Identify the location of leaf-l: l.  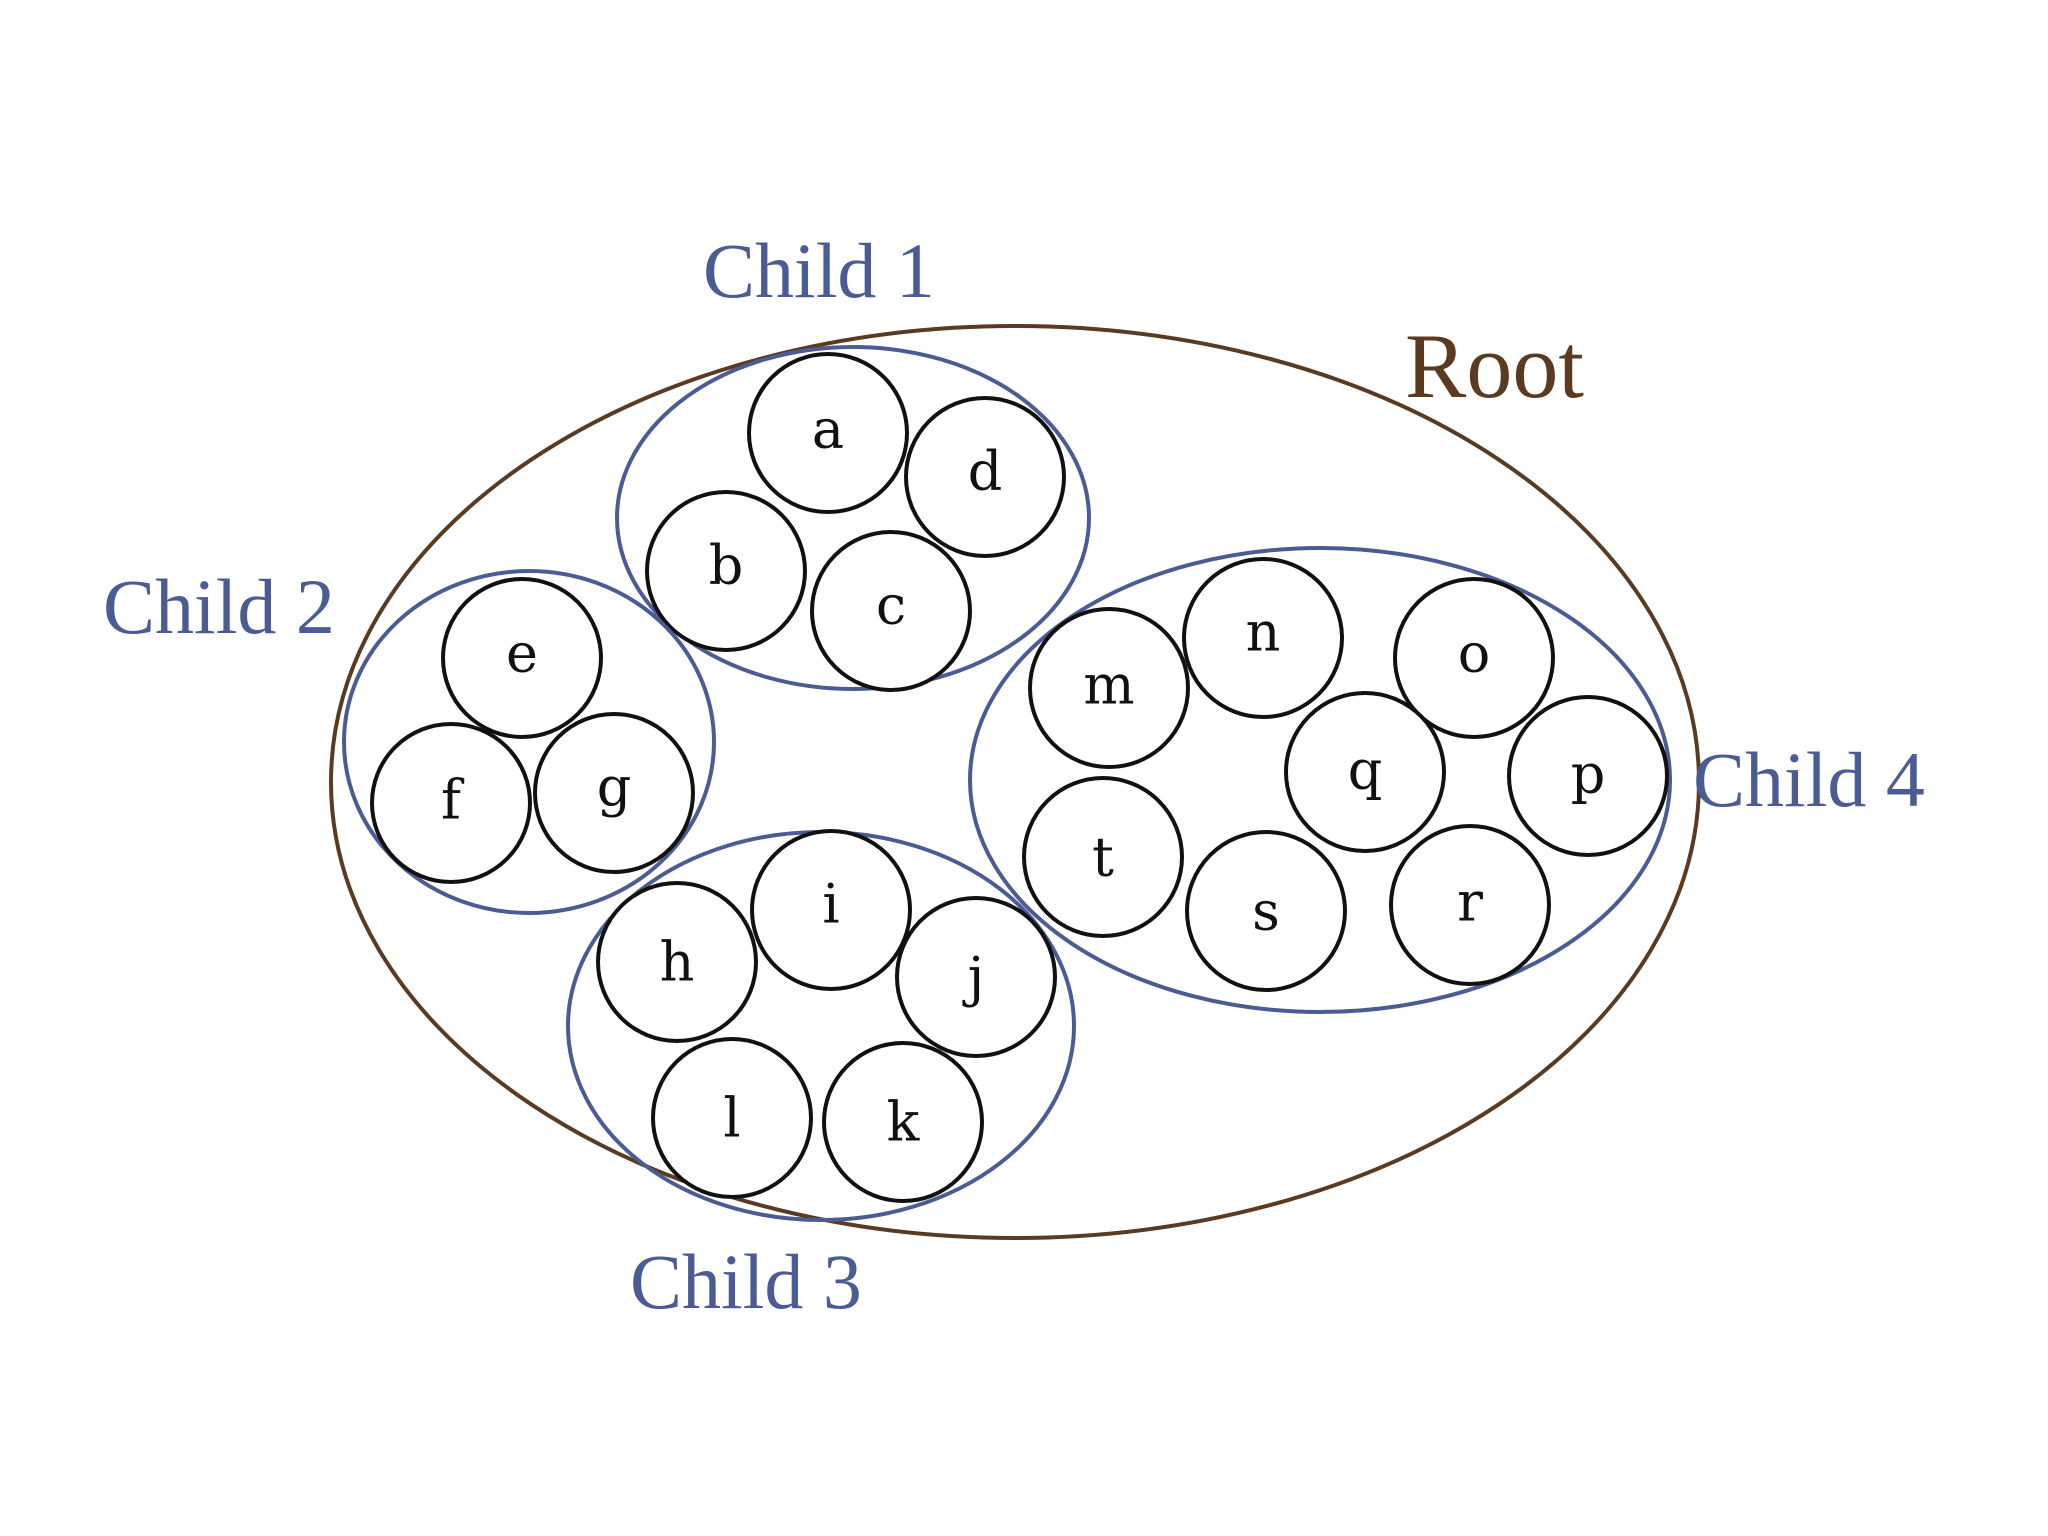
(732, 1118).